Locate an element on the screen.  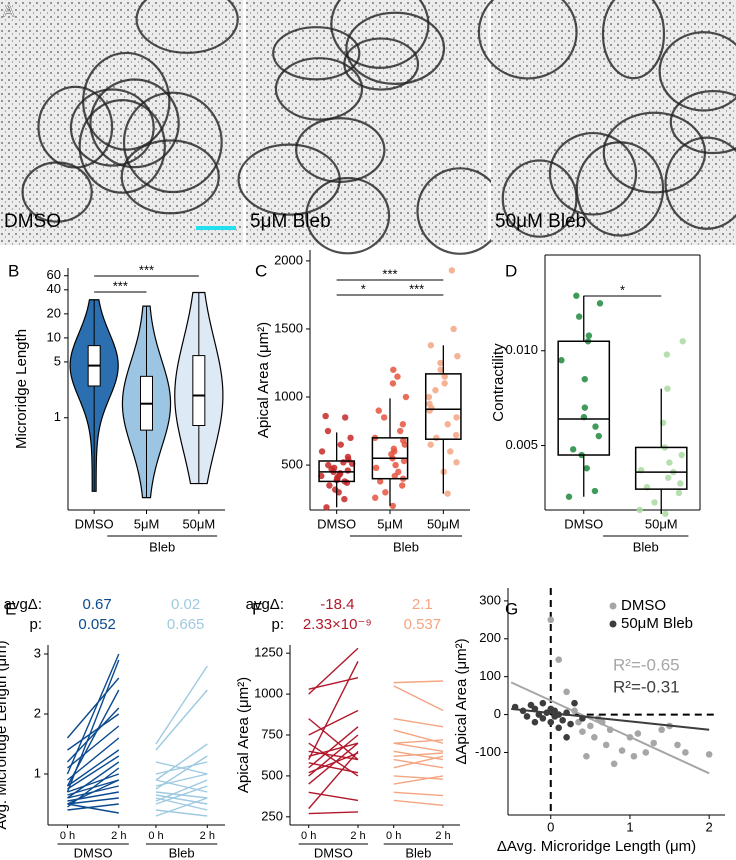
micrograph: DMSO is located at coordinates (121, 122).